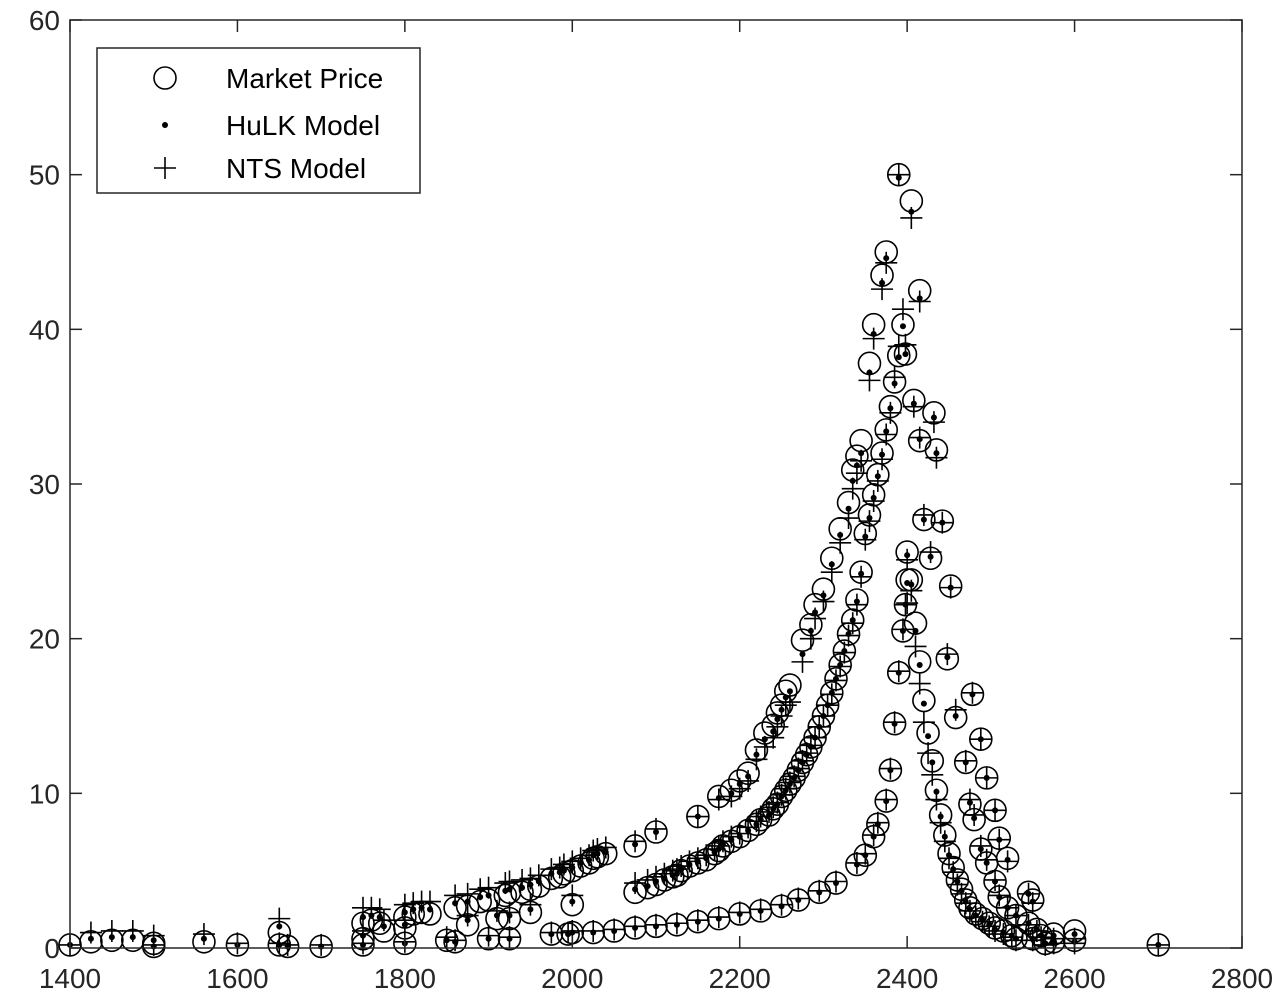 Image resolution: width=1287 pixels, height=1007 pixels. I want to click on x-tick-label: 2400, so click(907, 978).